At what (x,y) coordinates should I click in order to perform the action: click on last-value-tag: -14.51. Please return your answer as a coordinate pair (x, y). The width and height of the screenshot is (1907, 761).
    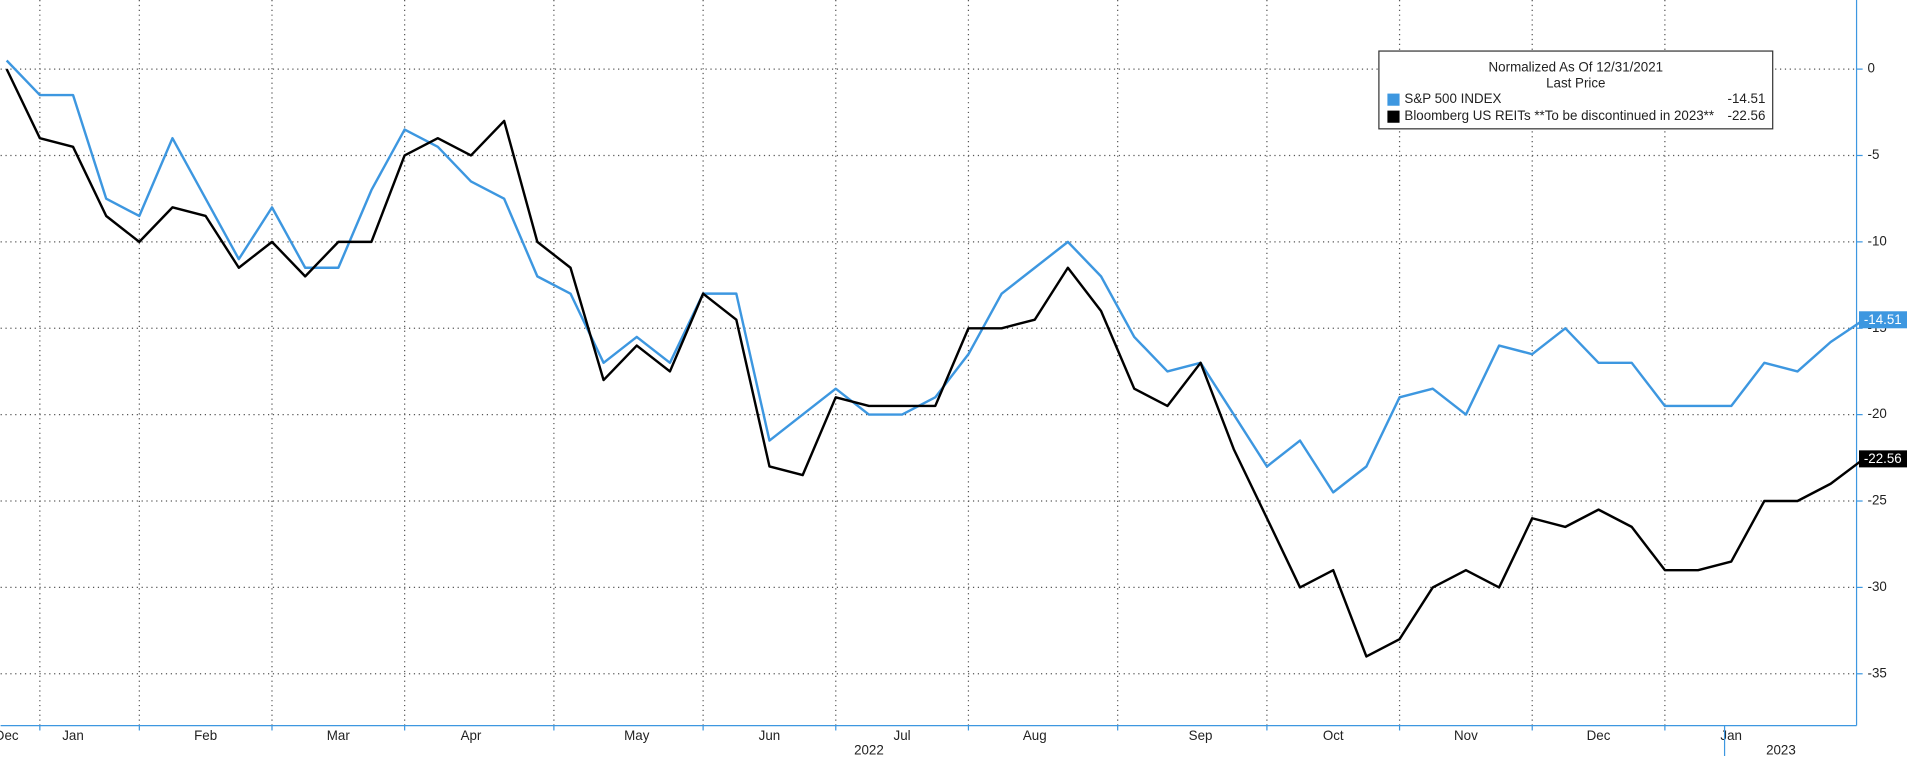
    Looking at the image, I should click on (1882, 320).